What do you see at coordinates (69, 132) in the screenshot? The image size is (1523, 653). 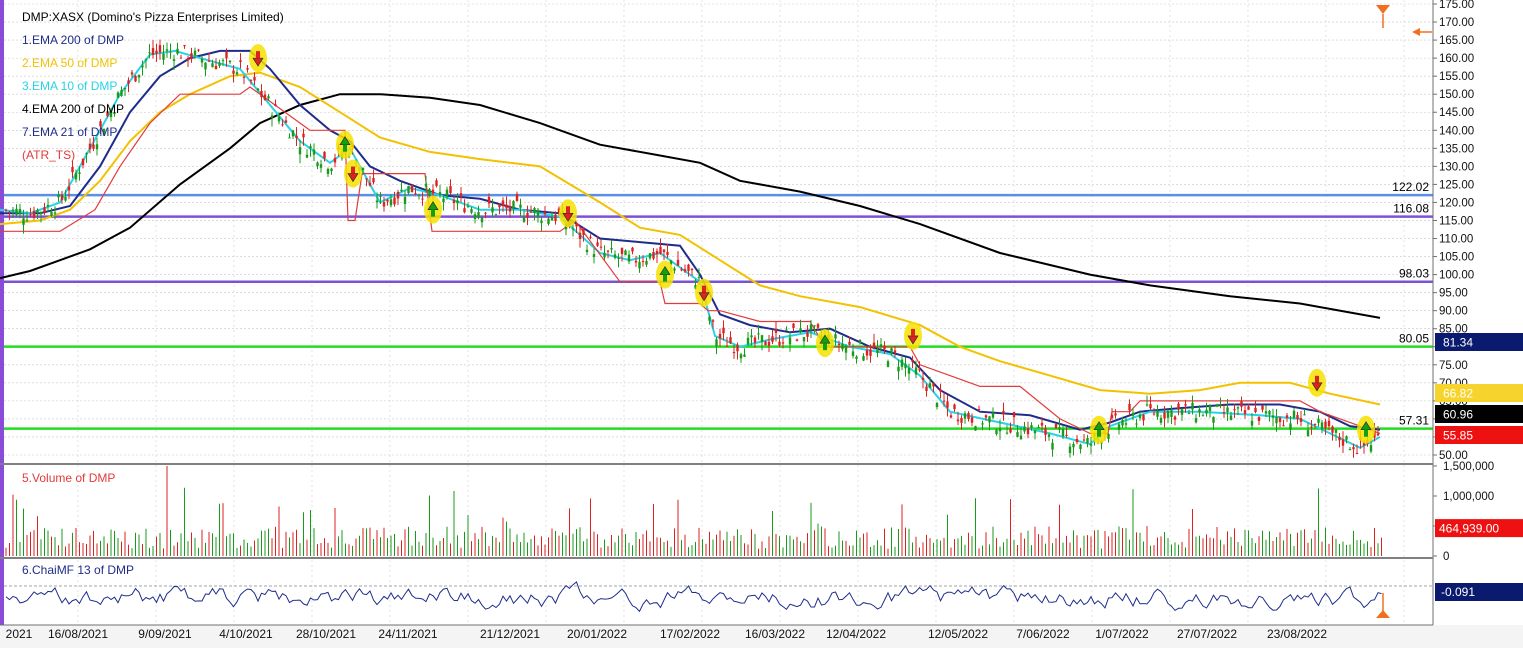 I see `legend-entry: 7.EMA 21 of DMP` at bounding box center [69, 132].